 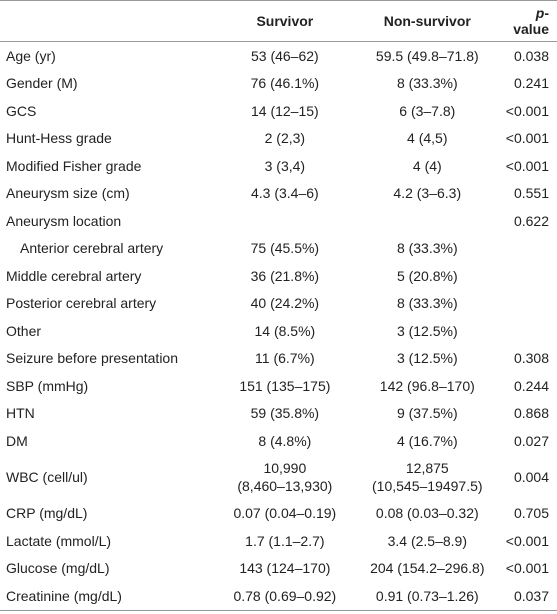 I want to click on table-row: Age (yr) 53 (46–62) 59.5 (49.8–71.8) 0.038, so click(x=278, y=56).